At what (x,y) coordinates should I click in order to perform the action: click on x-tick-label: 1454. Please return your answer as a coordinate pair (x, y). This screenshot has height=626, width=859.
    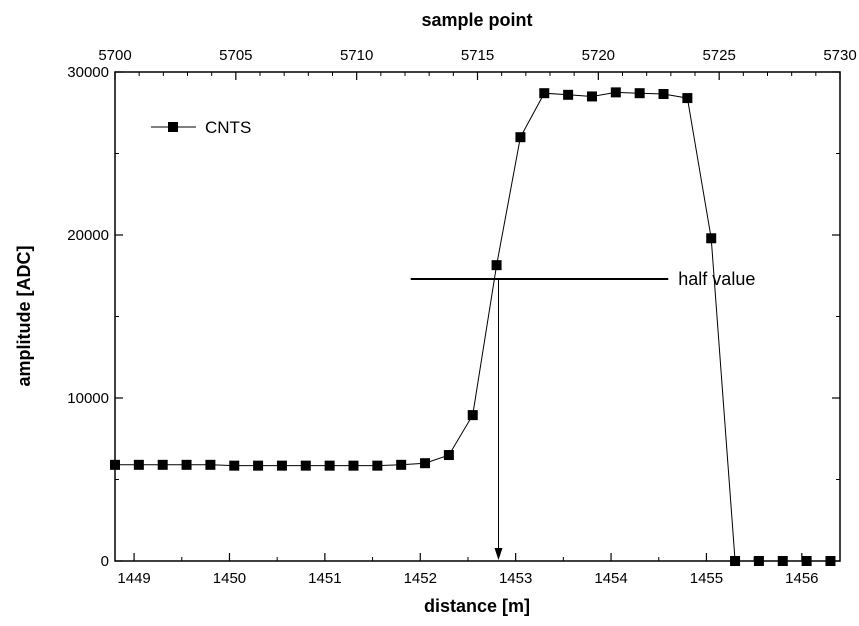
    Looking at the image, I should click on (610, 578).